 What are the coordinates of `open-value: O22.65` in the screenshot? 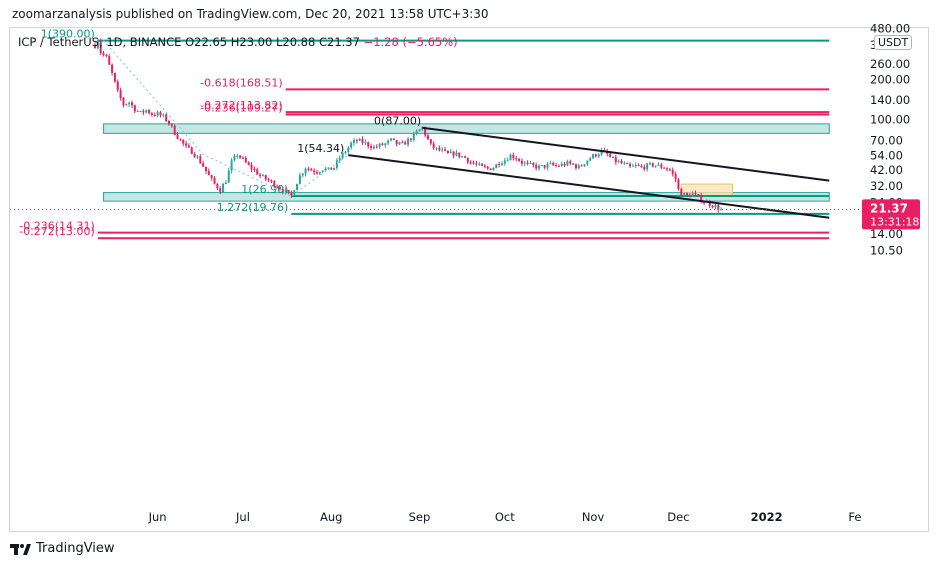 It's located at (206, 42).